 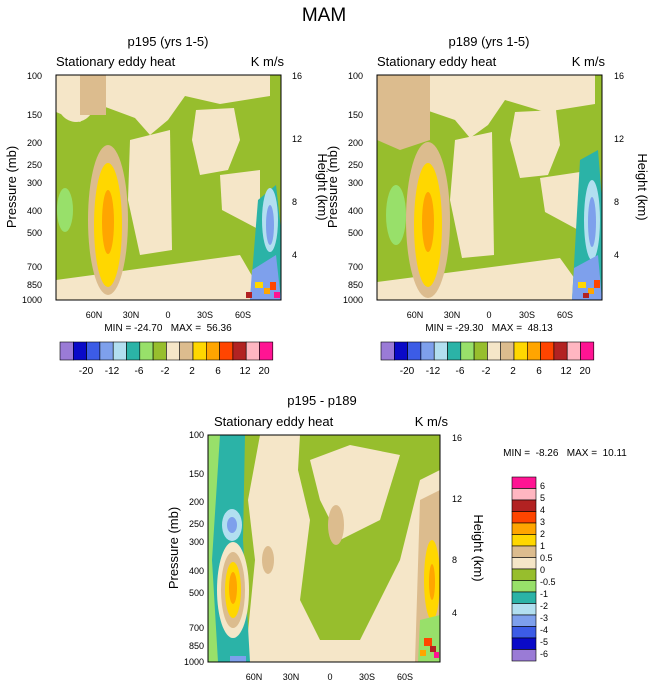 I want to click on colorbar-label: 12, so click(x=566, y=371).